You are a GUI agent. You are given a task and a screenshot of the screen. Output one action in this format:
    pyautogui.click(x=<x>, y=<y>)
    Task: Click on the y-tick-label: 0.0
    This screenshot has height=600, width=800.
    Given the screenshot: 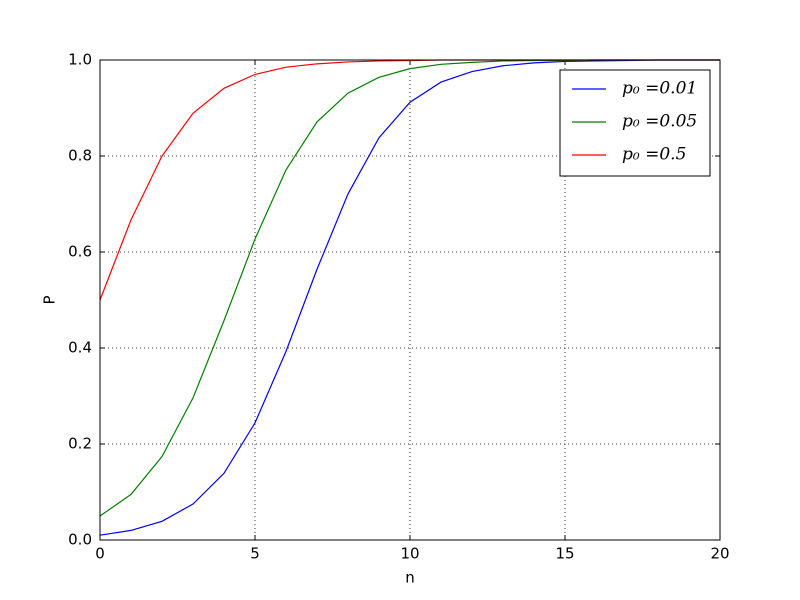 What is the action you would take?
    pyautogui.click(x=80, y=540)
    